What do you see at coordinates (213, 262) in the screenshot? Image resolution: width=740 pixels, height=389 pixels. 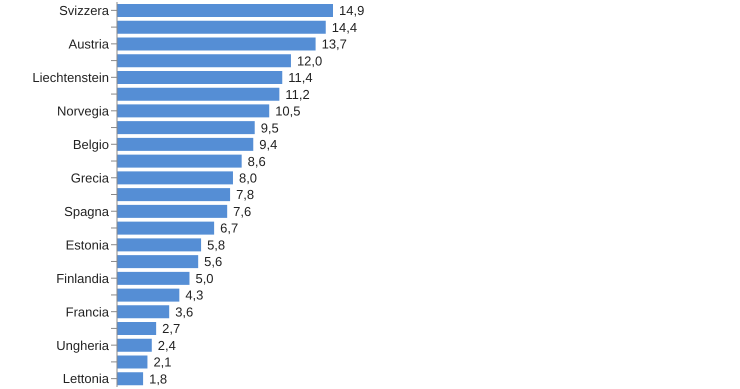 I see `data-label: 5,6` at bounding box center [213, 262].